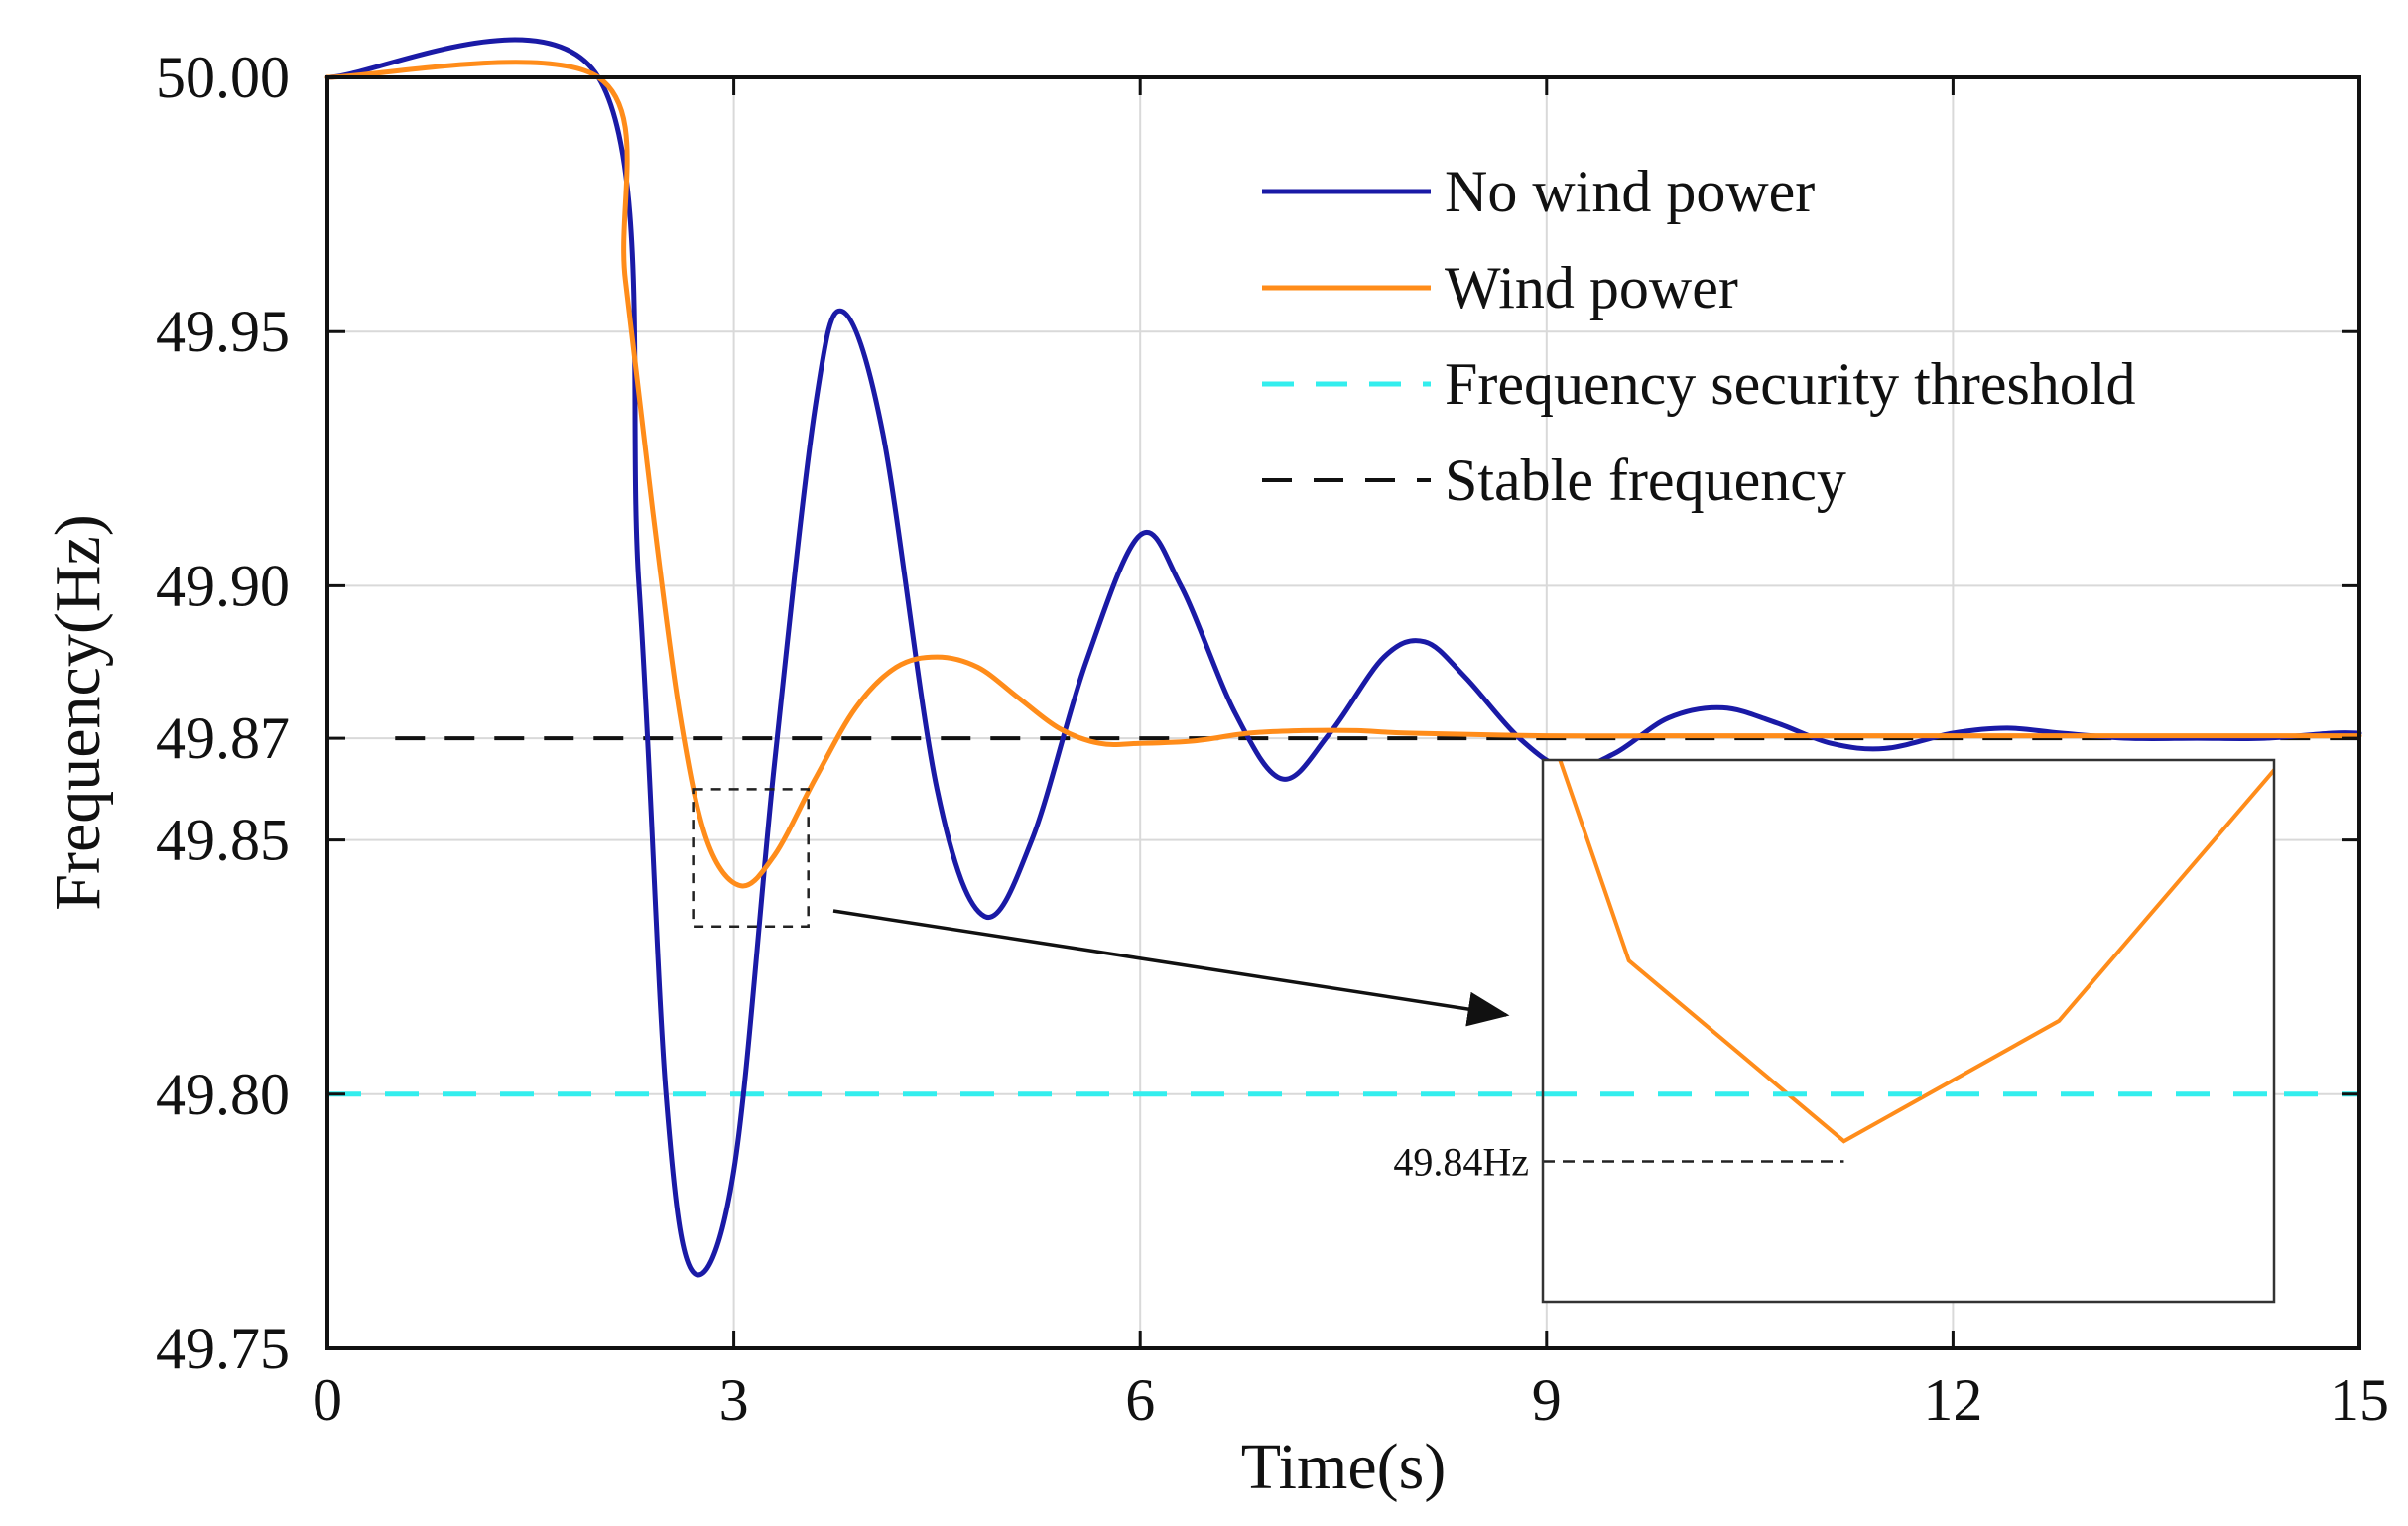 The width and height of the screenshot is (2408, 1526). What do you see at coordinates (223, 840) in the screenshot?
I see `y-tick-label: 49.85` at bounding box center [223, 840].